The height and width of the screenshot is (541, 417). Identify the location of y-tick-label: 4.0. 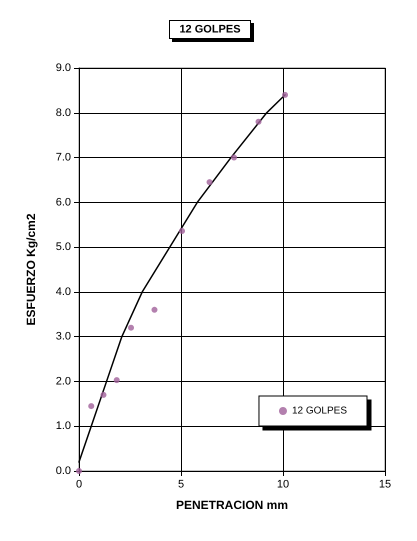
(63, 292).